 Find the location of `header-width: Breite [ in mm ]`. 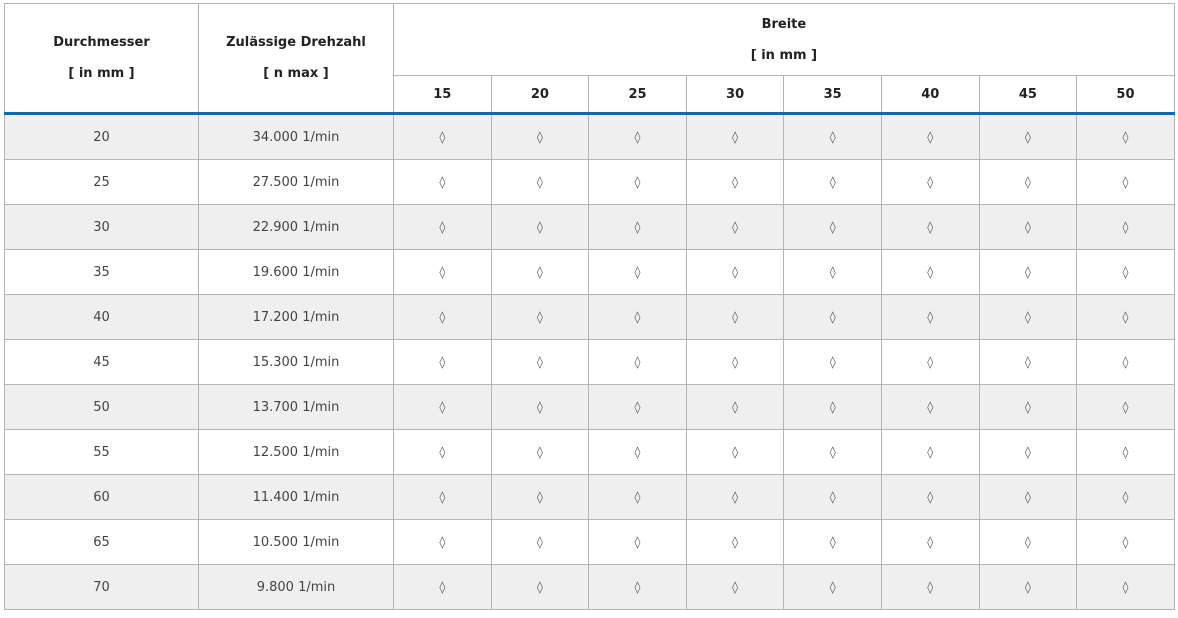

header-width: Breite [ in mm ] is located at coordinates (784, 39).